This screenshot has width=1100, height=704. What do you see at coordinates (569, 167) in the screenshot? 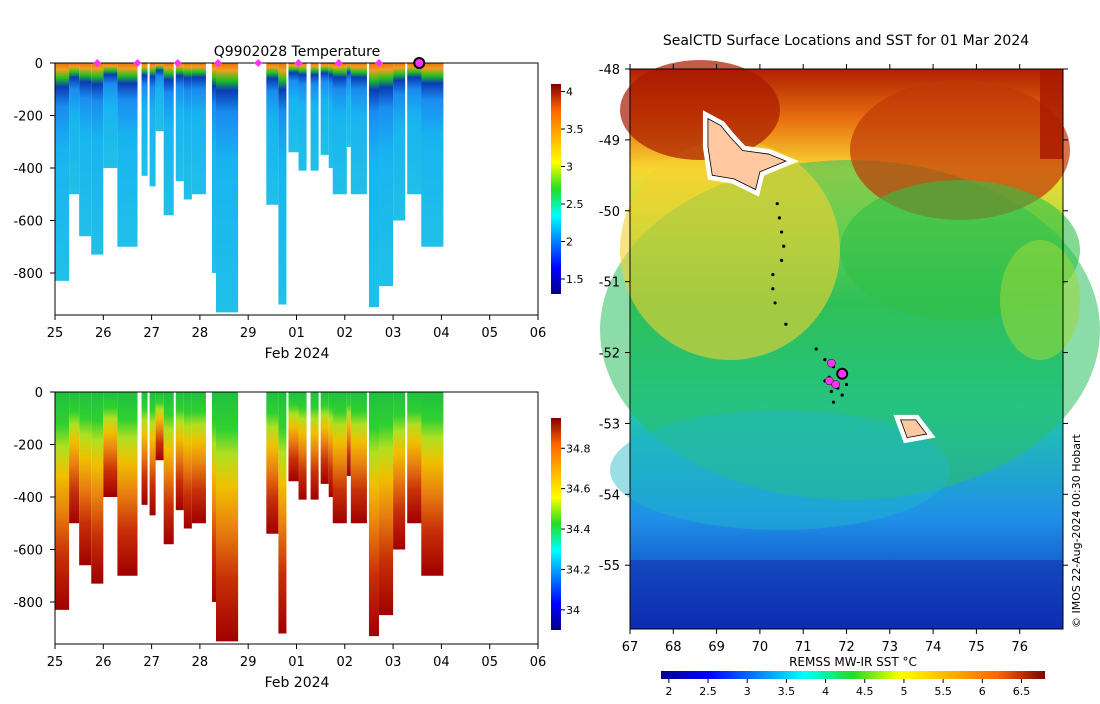
I see `p1-cbar-label-3: 3` at bounding box center [569, 167].